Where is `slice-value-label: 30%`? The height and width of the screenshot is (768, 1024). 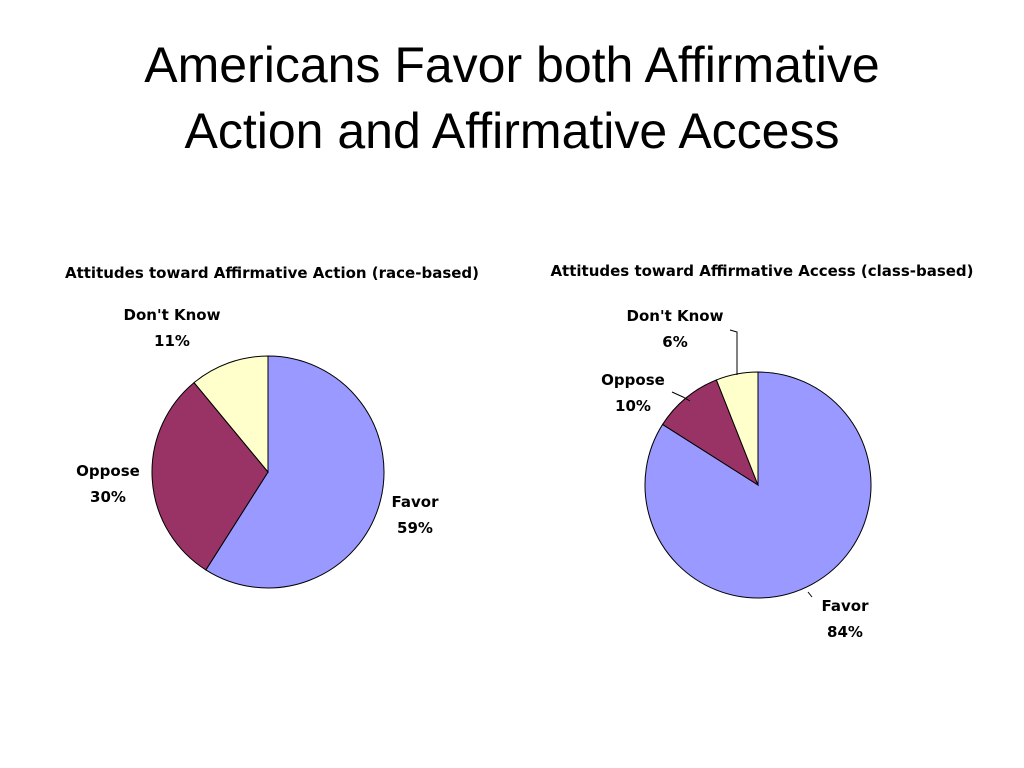 slice-value-label: 30% is located at coordinates (108, 497).